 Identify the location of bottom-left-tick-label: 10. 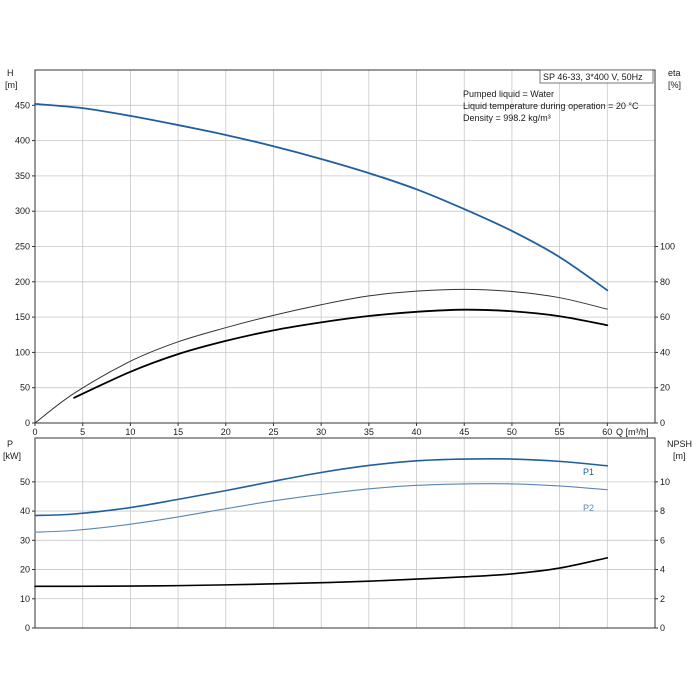
(25, 599).